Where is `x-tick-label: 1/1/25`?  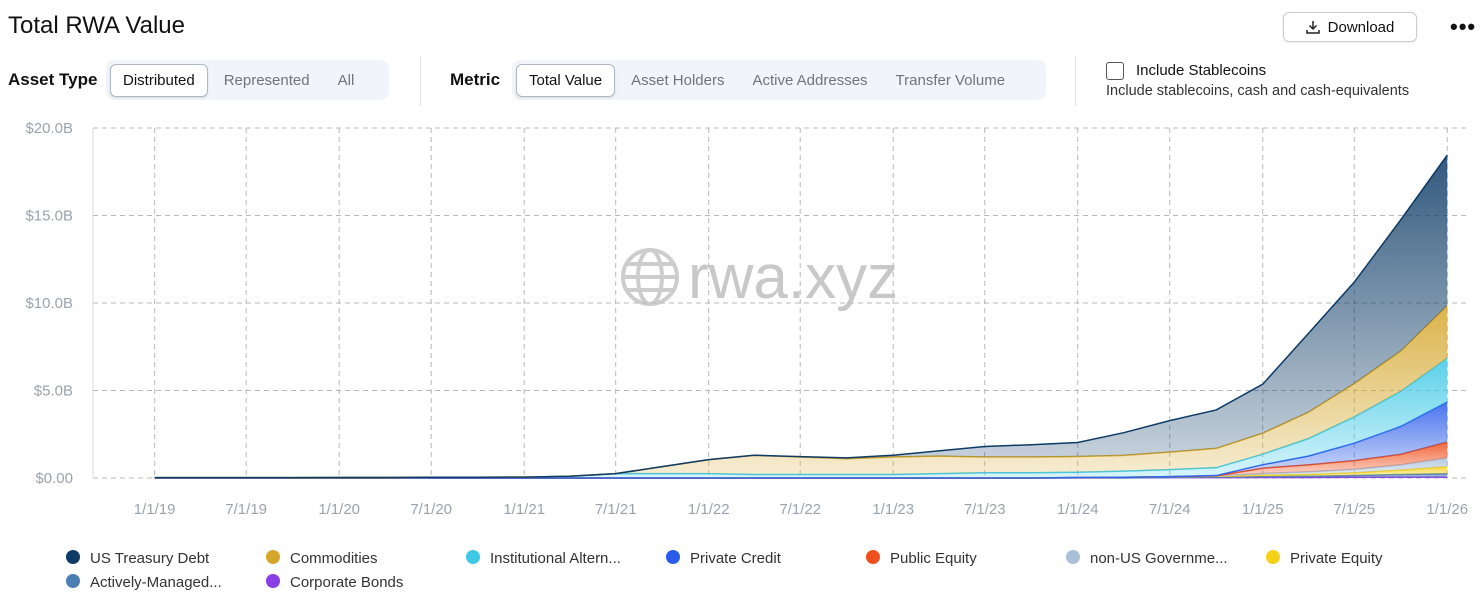
x-tick-label: 1/1/25 is located at coordinates (1263, 509).